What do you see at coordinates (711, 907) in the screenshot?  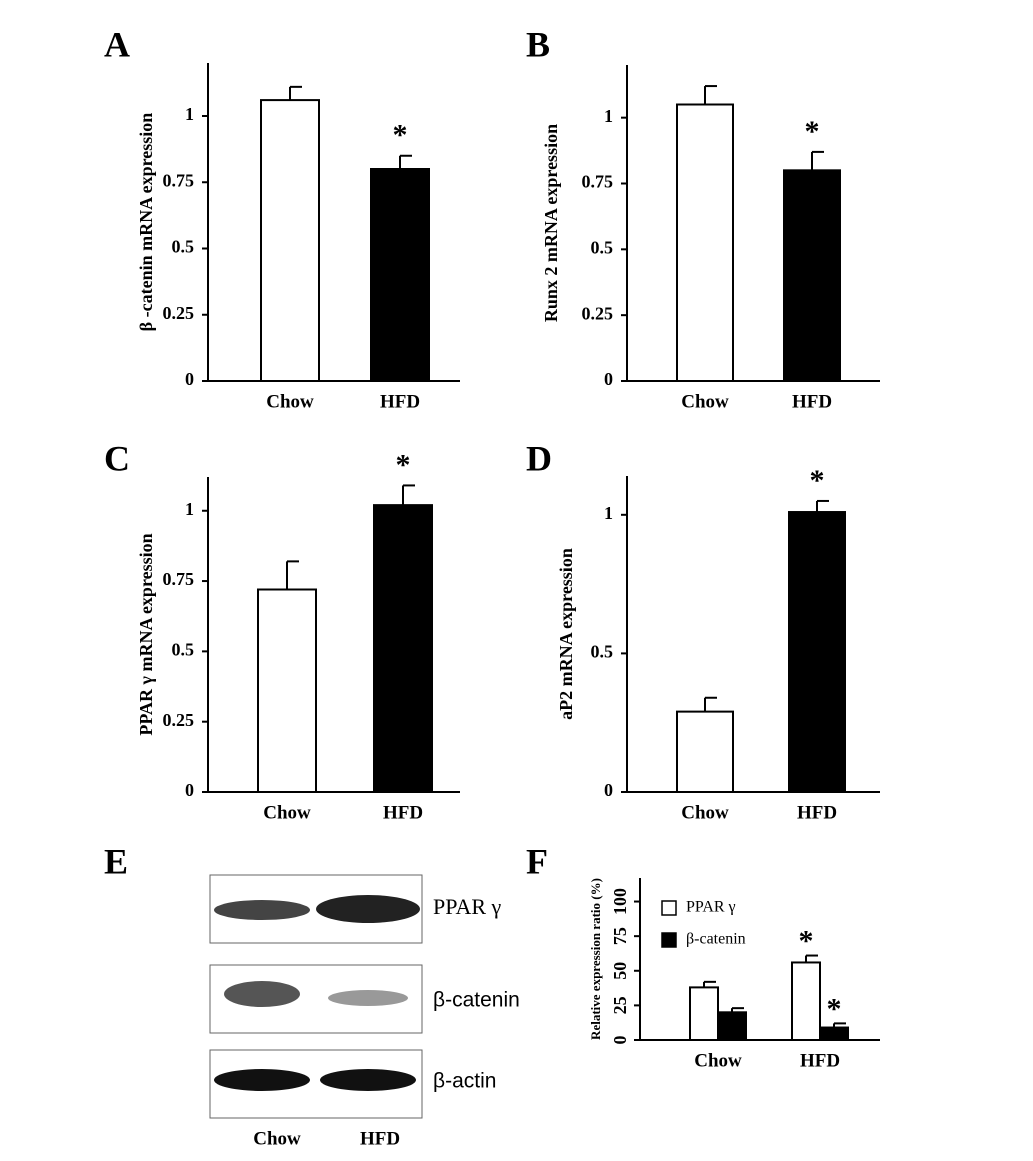 I see `legend-label: PPAR γ` at bounding box center [711, 907].